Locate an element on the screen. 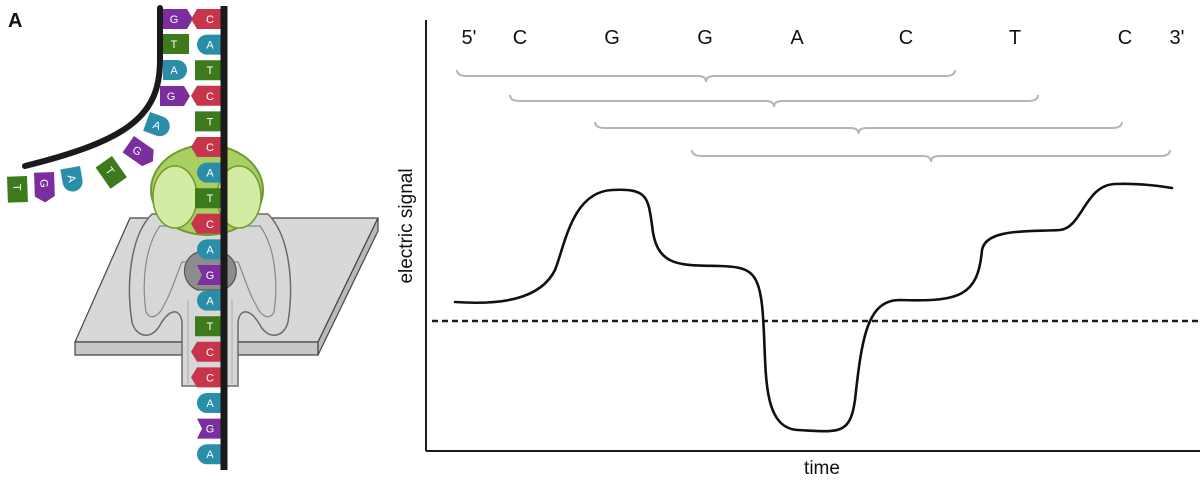  sequence-label-9: 3' is located at coordinates (1177, 38).